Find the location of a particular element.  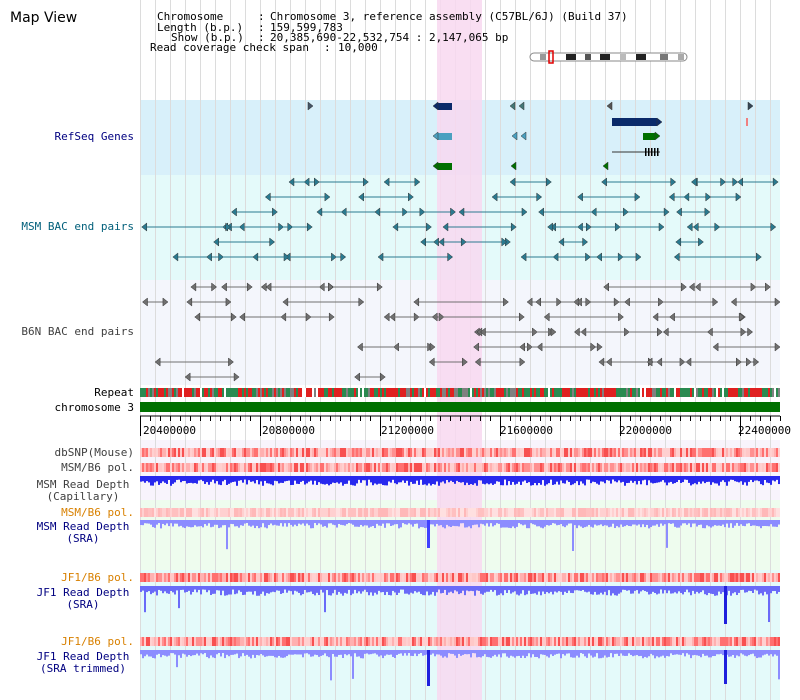

track-label-msm-b6-pol-1: MSM/B6 pol. is located at coordinates (97, 467).